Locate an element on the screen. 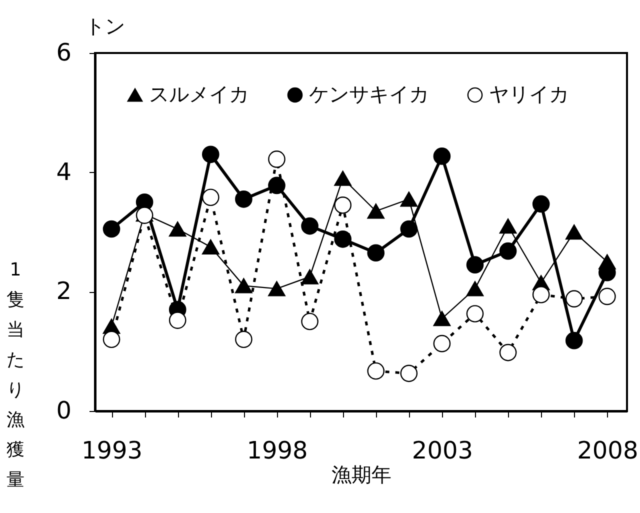 Image resolution: width=640 pixels, height=513 pixels. text: トン is located at coordinates (105, 26).